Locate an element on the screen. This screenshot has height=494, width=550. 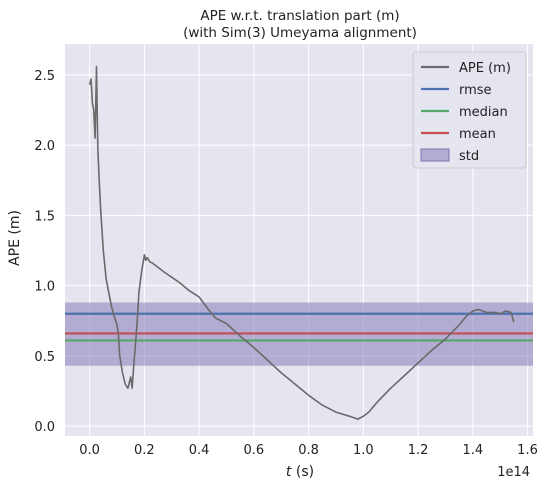
legend-label: APE (m) is located at coordinates (485, 68).